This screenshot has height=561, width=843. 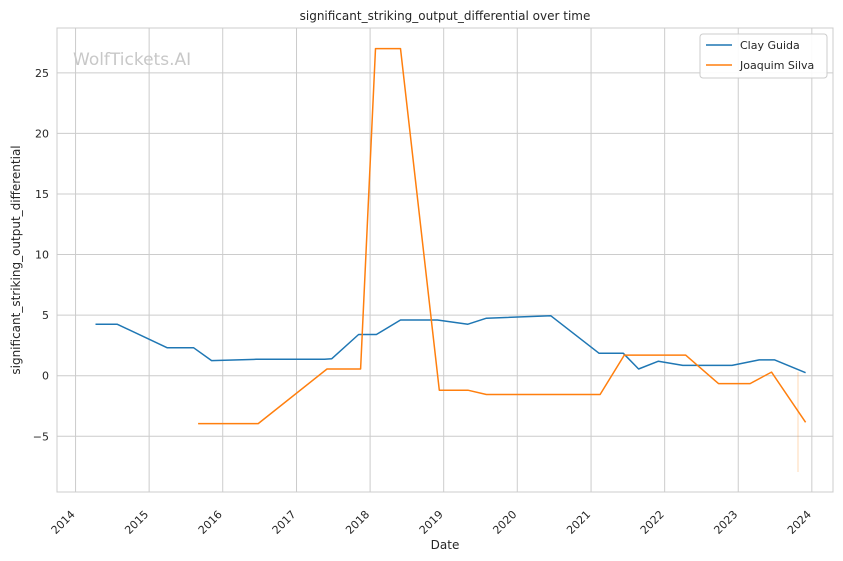 What do you see at coordinates (42, 133) in the screenshot?
I see `y-tick-label: 20` at bounding box center [42, 133].